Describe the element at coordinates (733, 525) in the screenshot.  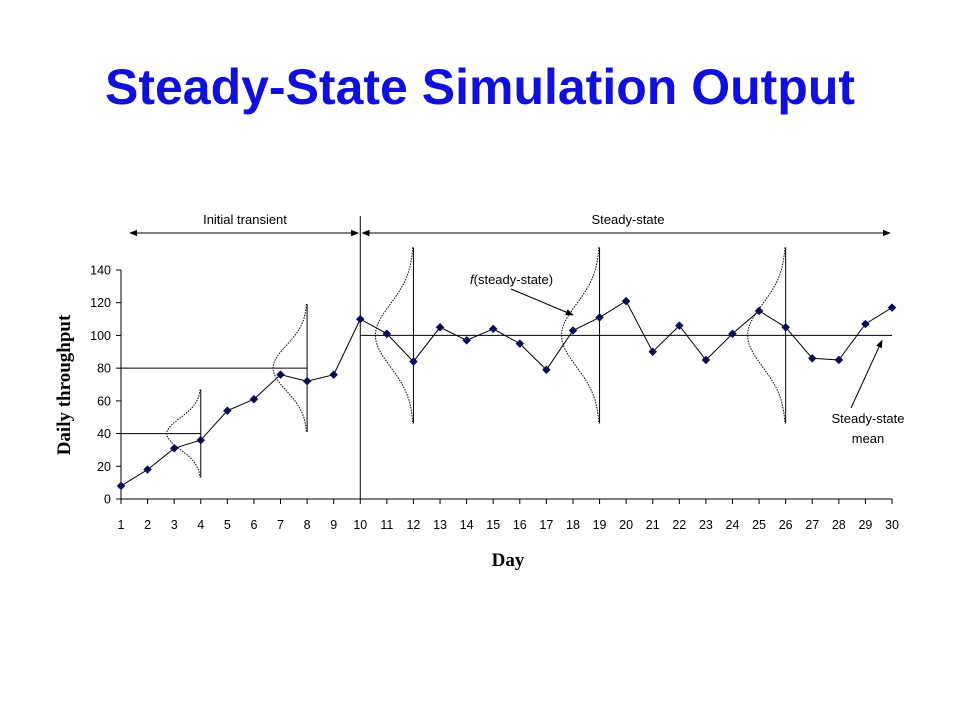
I see `x-tick-label: 24` at that location.